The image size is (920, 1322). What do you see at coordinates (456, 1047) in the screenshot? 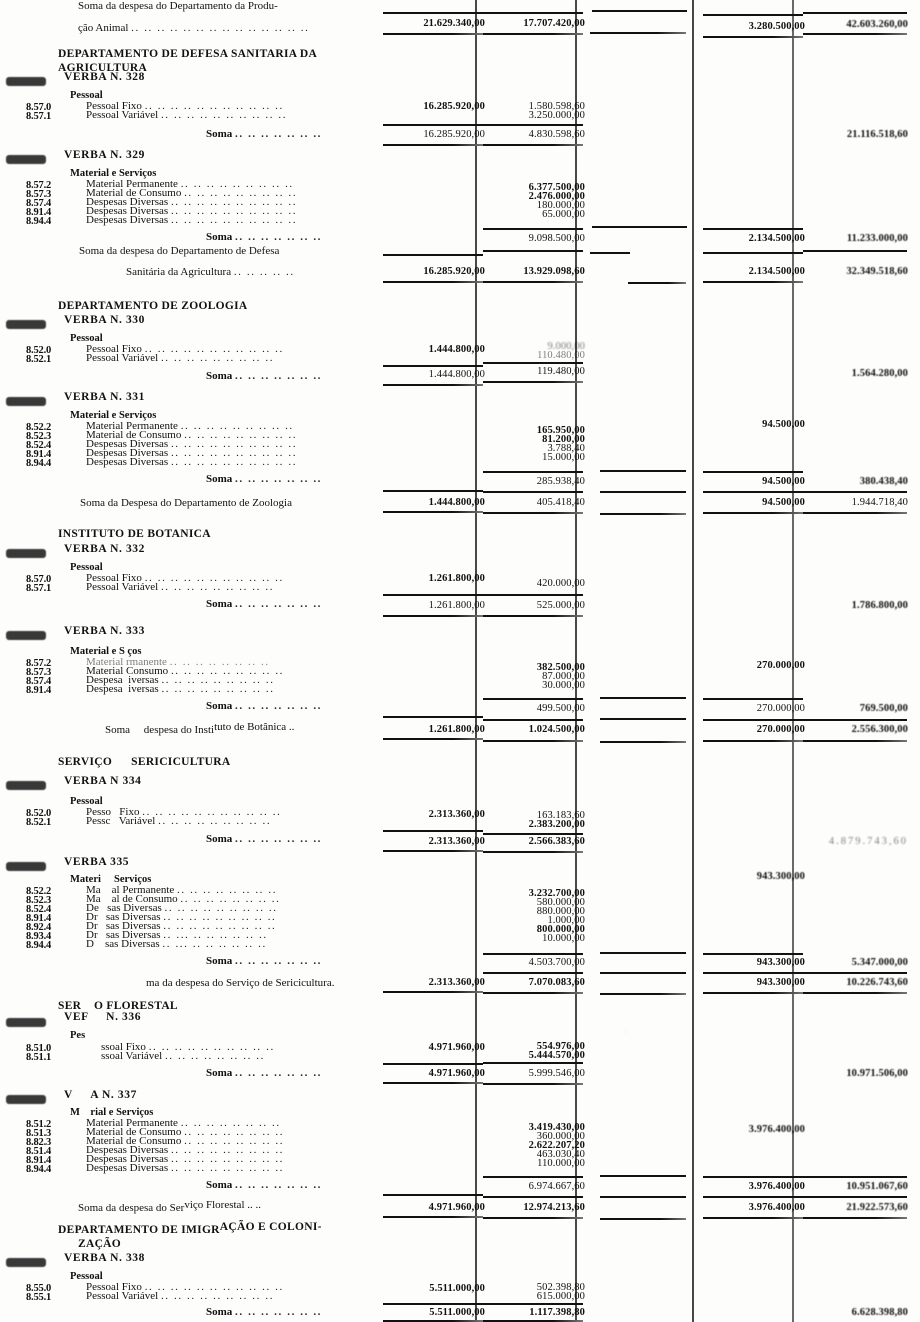
I see `value-c1: 4.971.960,00` at bounding box center [456, 1047].